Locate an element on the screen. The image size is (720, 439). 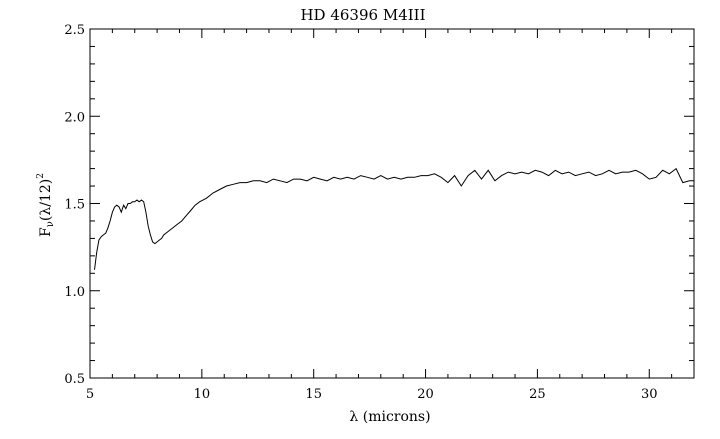
y-axis-label: Fν(λ/12)2 is located at coordinates (46, 205).